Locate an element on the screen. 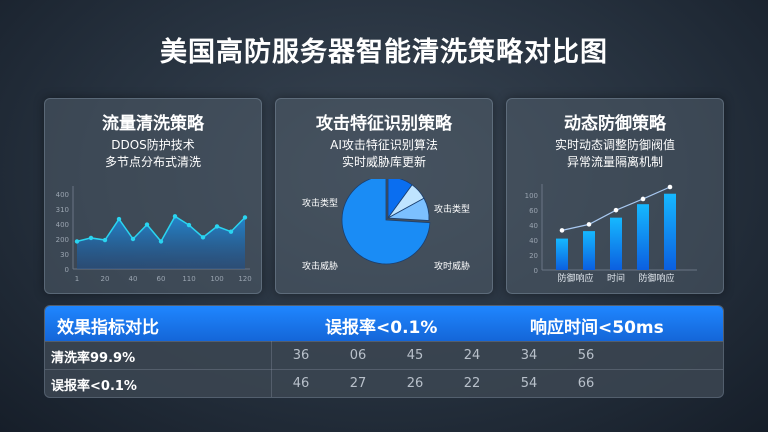  page-title: 美国高防服务器智能清洗策略对比图 is located at coordinates (384, 52).